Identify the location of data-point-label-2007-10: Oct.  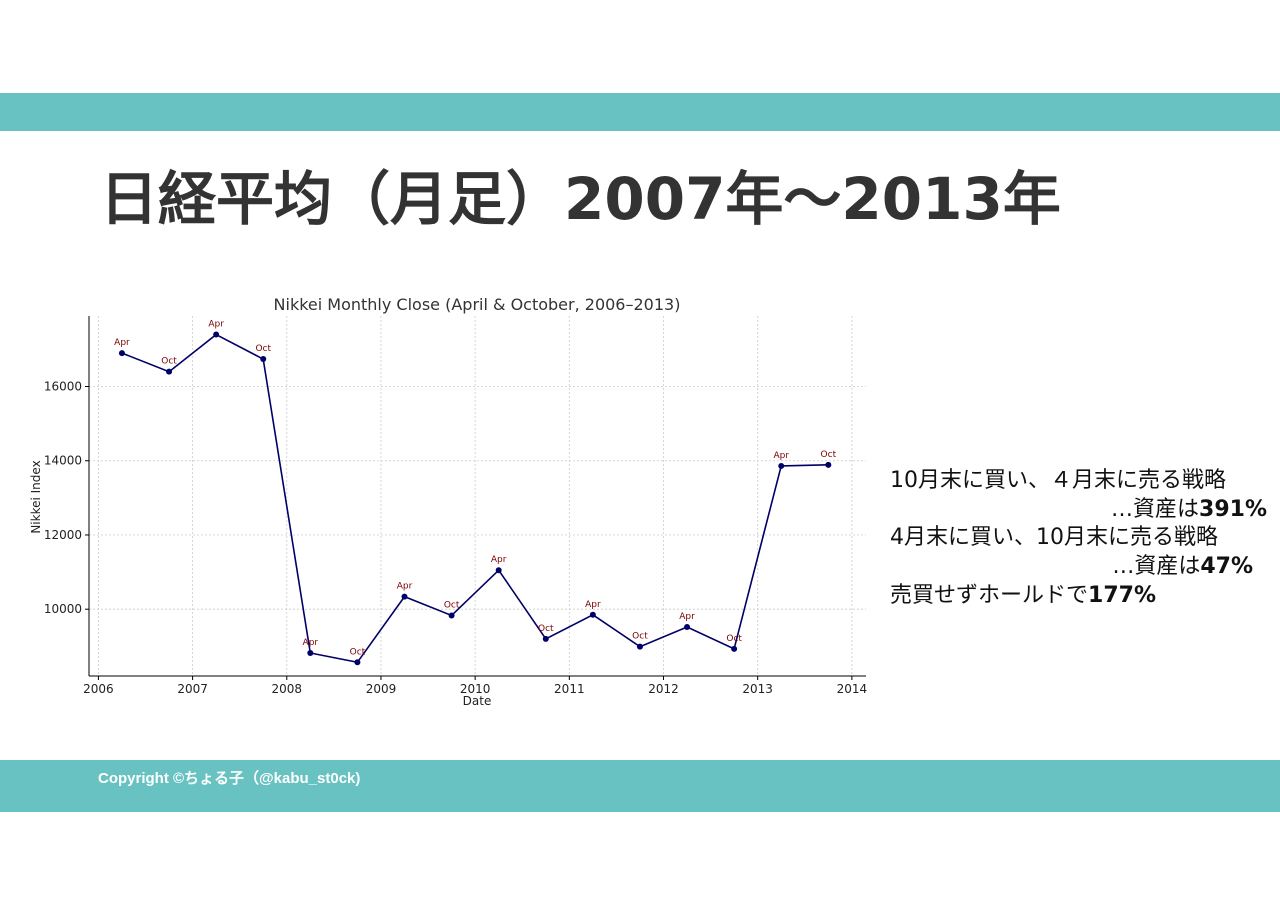
(263, 349).